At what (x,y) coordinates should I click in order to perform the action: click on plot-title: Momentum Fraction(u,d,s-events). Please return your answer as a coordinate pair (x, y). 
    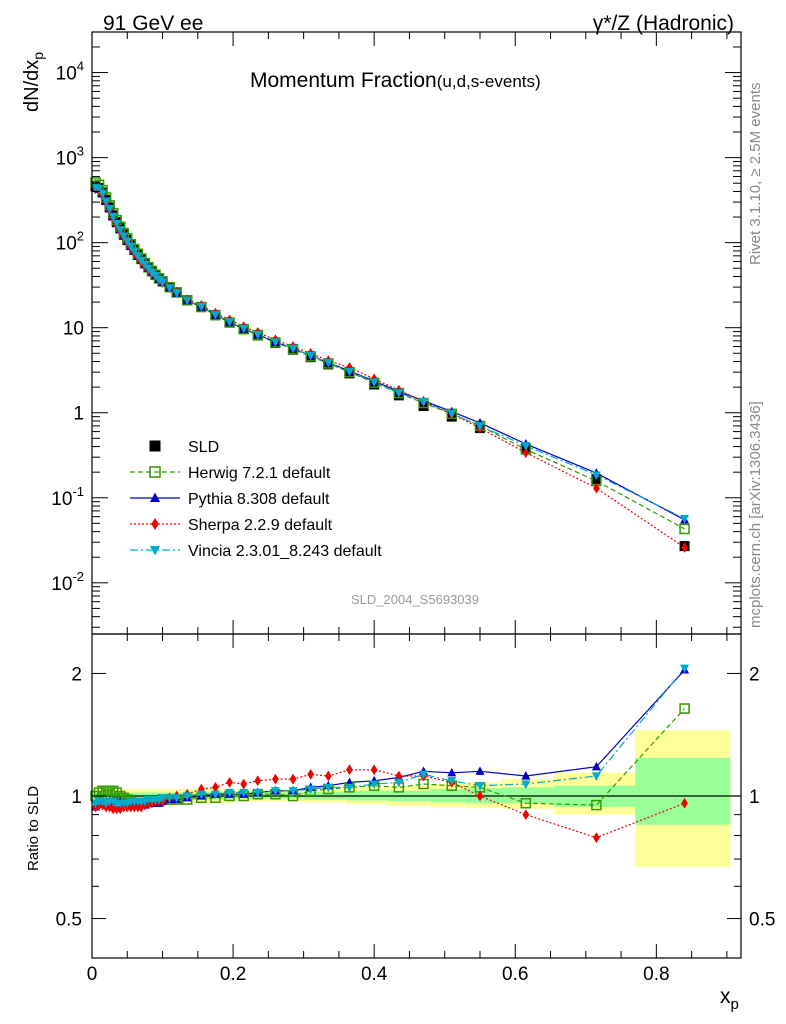
    Looking at the image, I should click on (395, 80).